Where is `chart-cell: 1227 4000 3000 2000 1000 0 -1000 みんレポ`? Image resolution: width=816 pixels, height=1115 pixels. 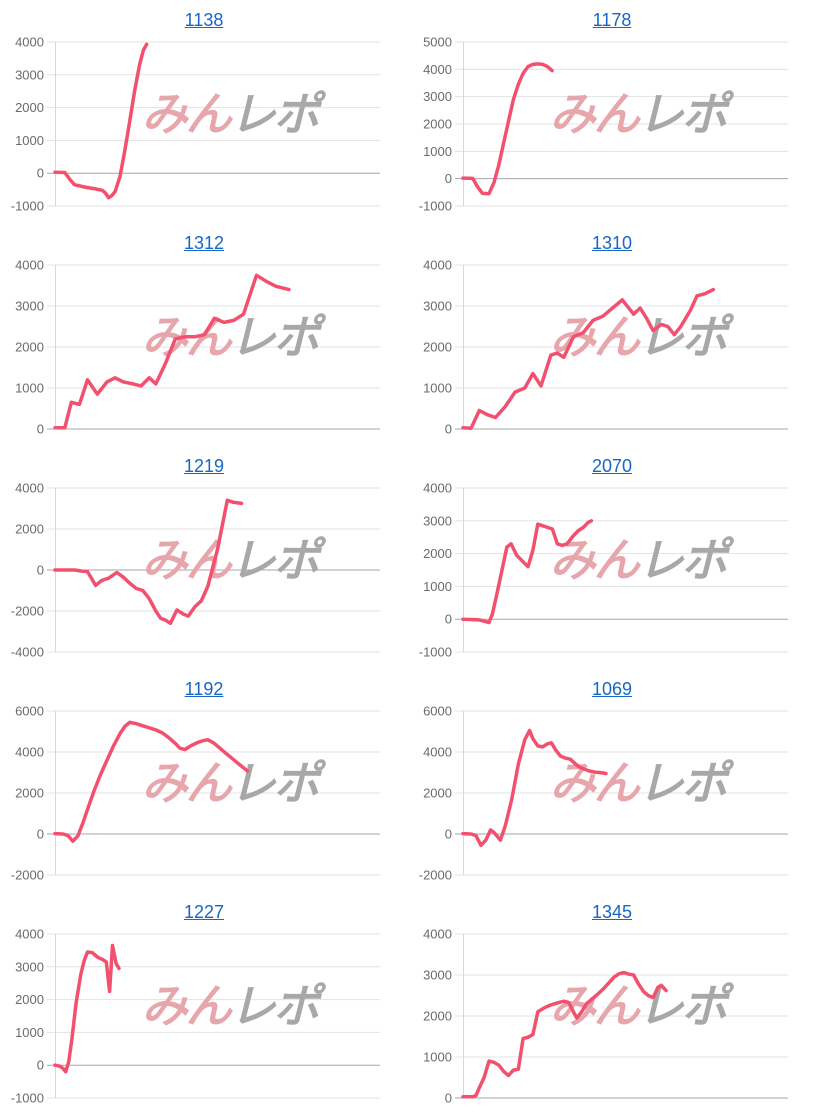 chart-cell: 1227 4000 3000 2000 1000 0 -1000 みんレポ is located at coordinates (204, 1003).